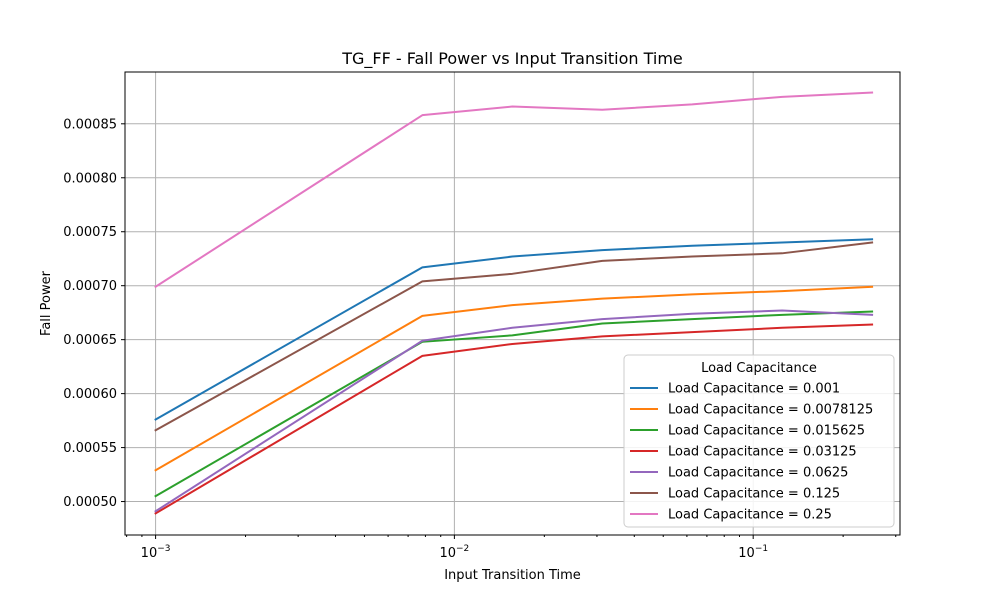 This screenshot has width=1000, height=600. What do you see at coordinates (762, 452) in the screenshot?
I see `legend-entry-label: Load Capacitance = 0.03125` at bounding box center [762, 452].